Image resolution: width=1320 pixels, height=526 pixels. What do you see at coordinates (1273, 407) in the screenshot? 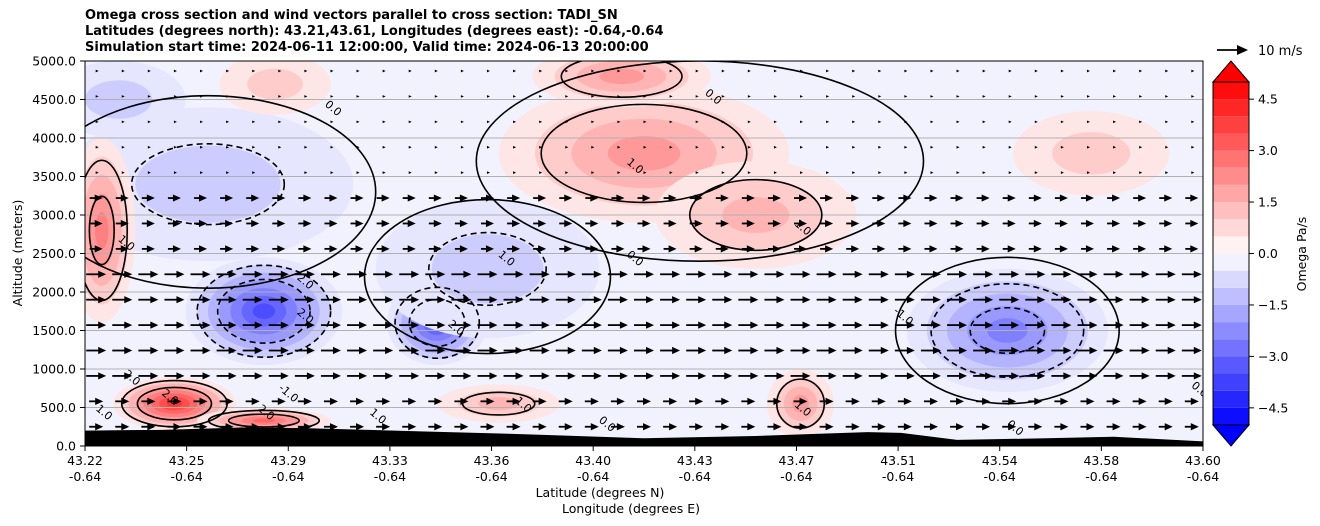
I see `colorbar-tick-label-6: −4.5` at bounding box center [1273, 407].